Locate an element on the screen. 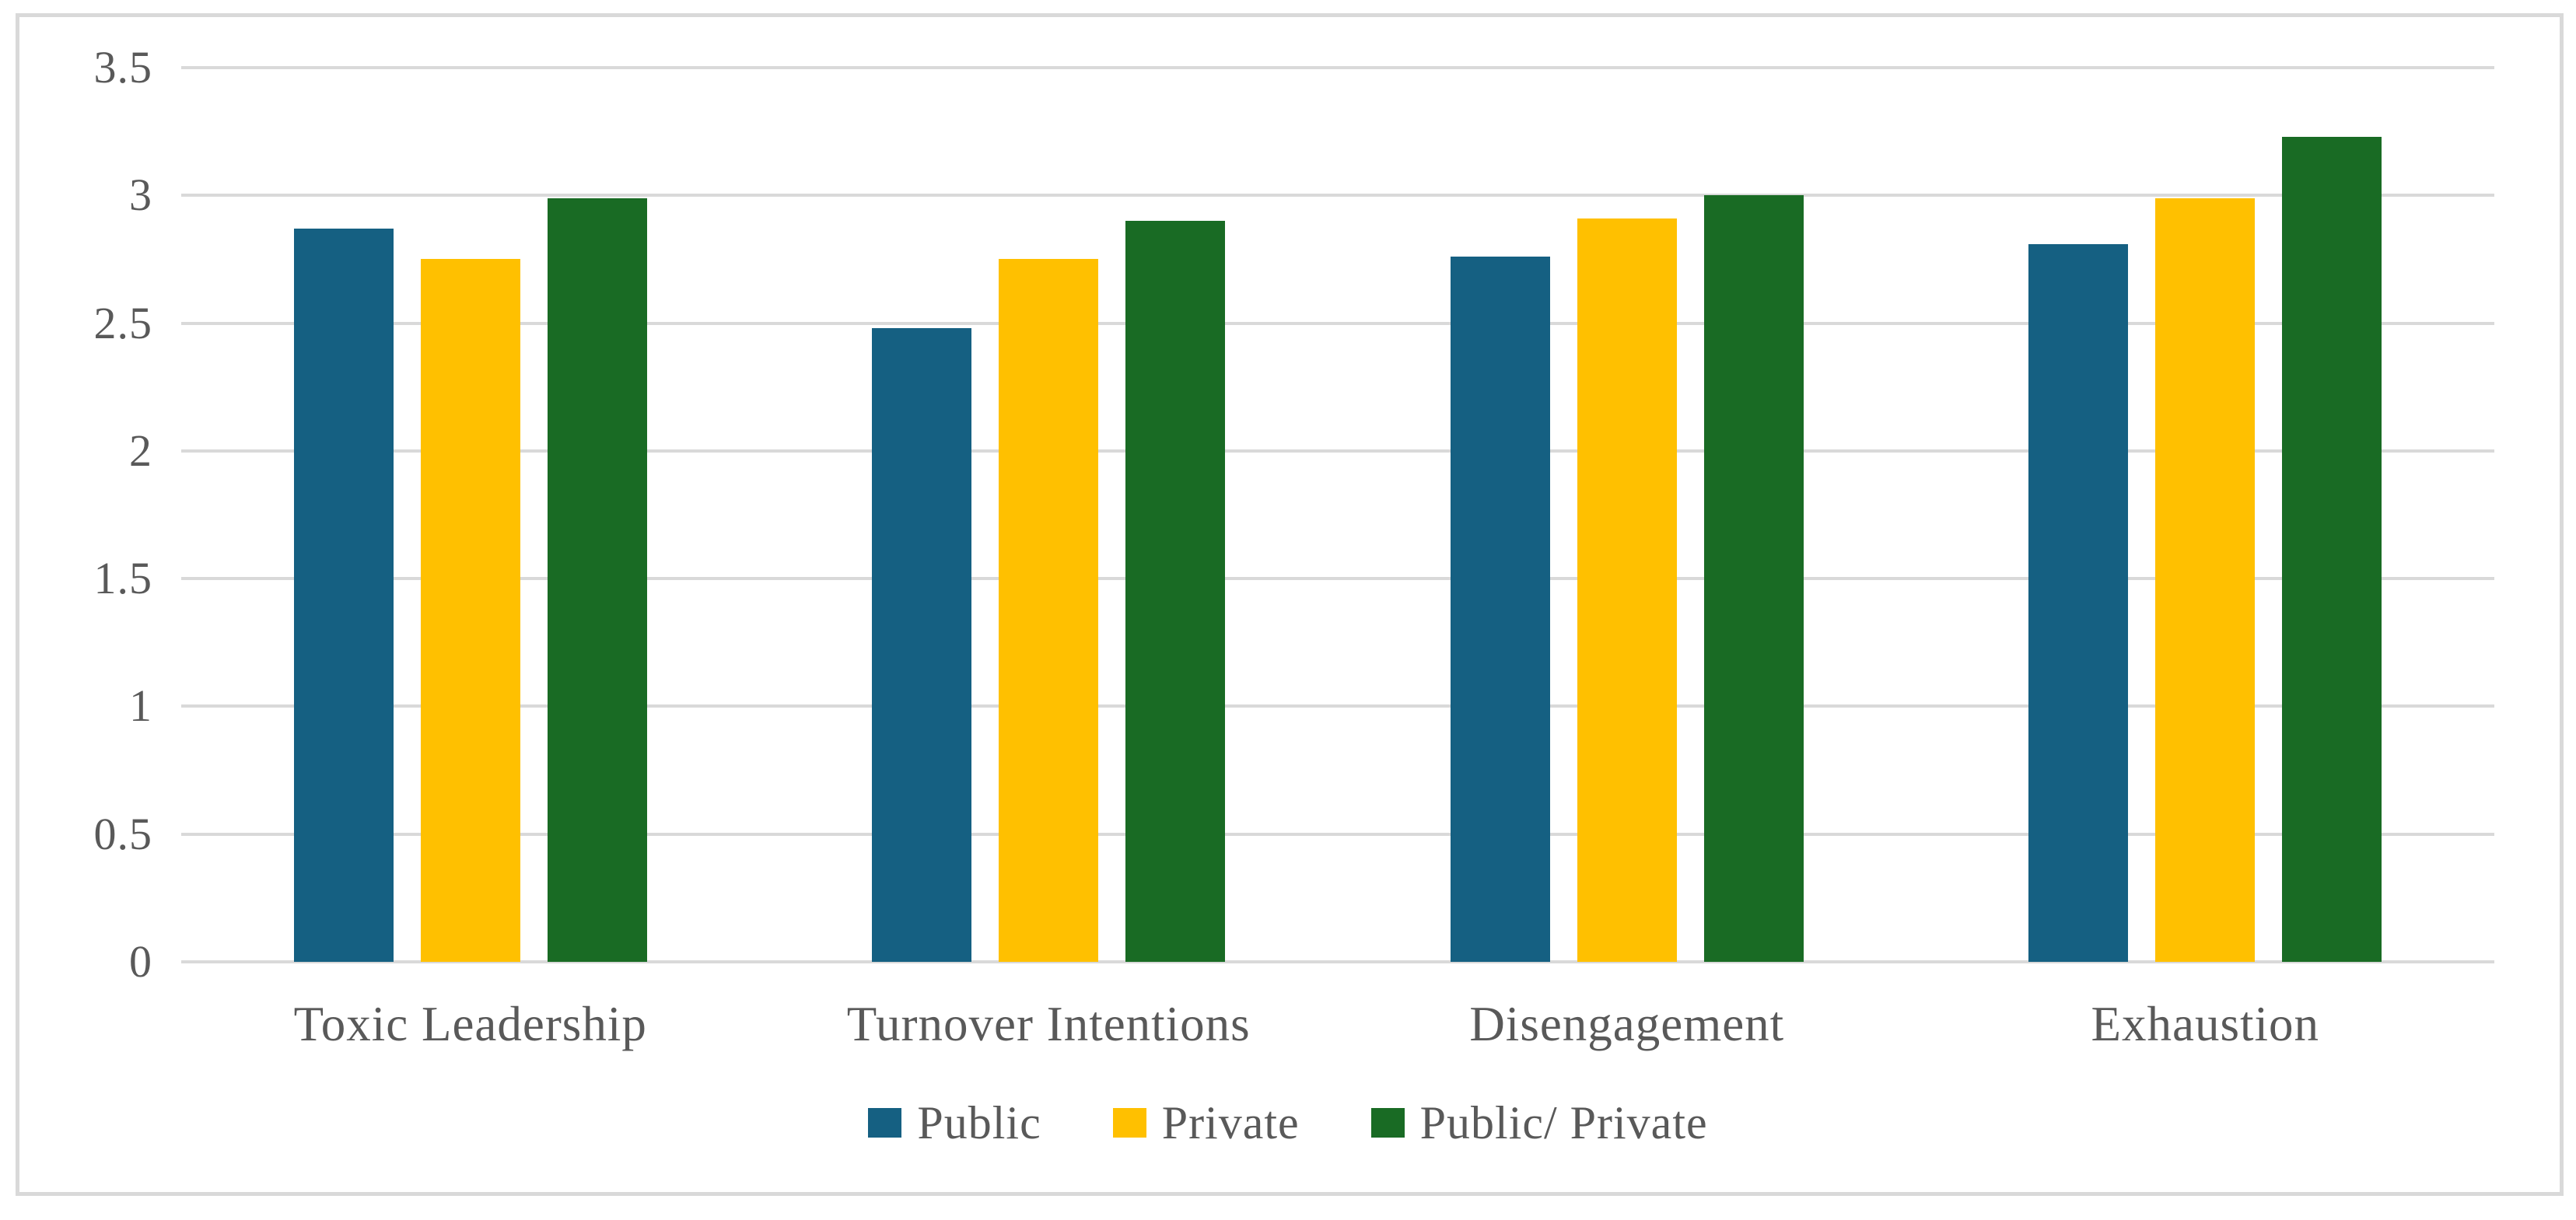 The image size is (2576, 1220). bar-group-exhaustion is located at coordinates (2205, 549).